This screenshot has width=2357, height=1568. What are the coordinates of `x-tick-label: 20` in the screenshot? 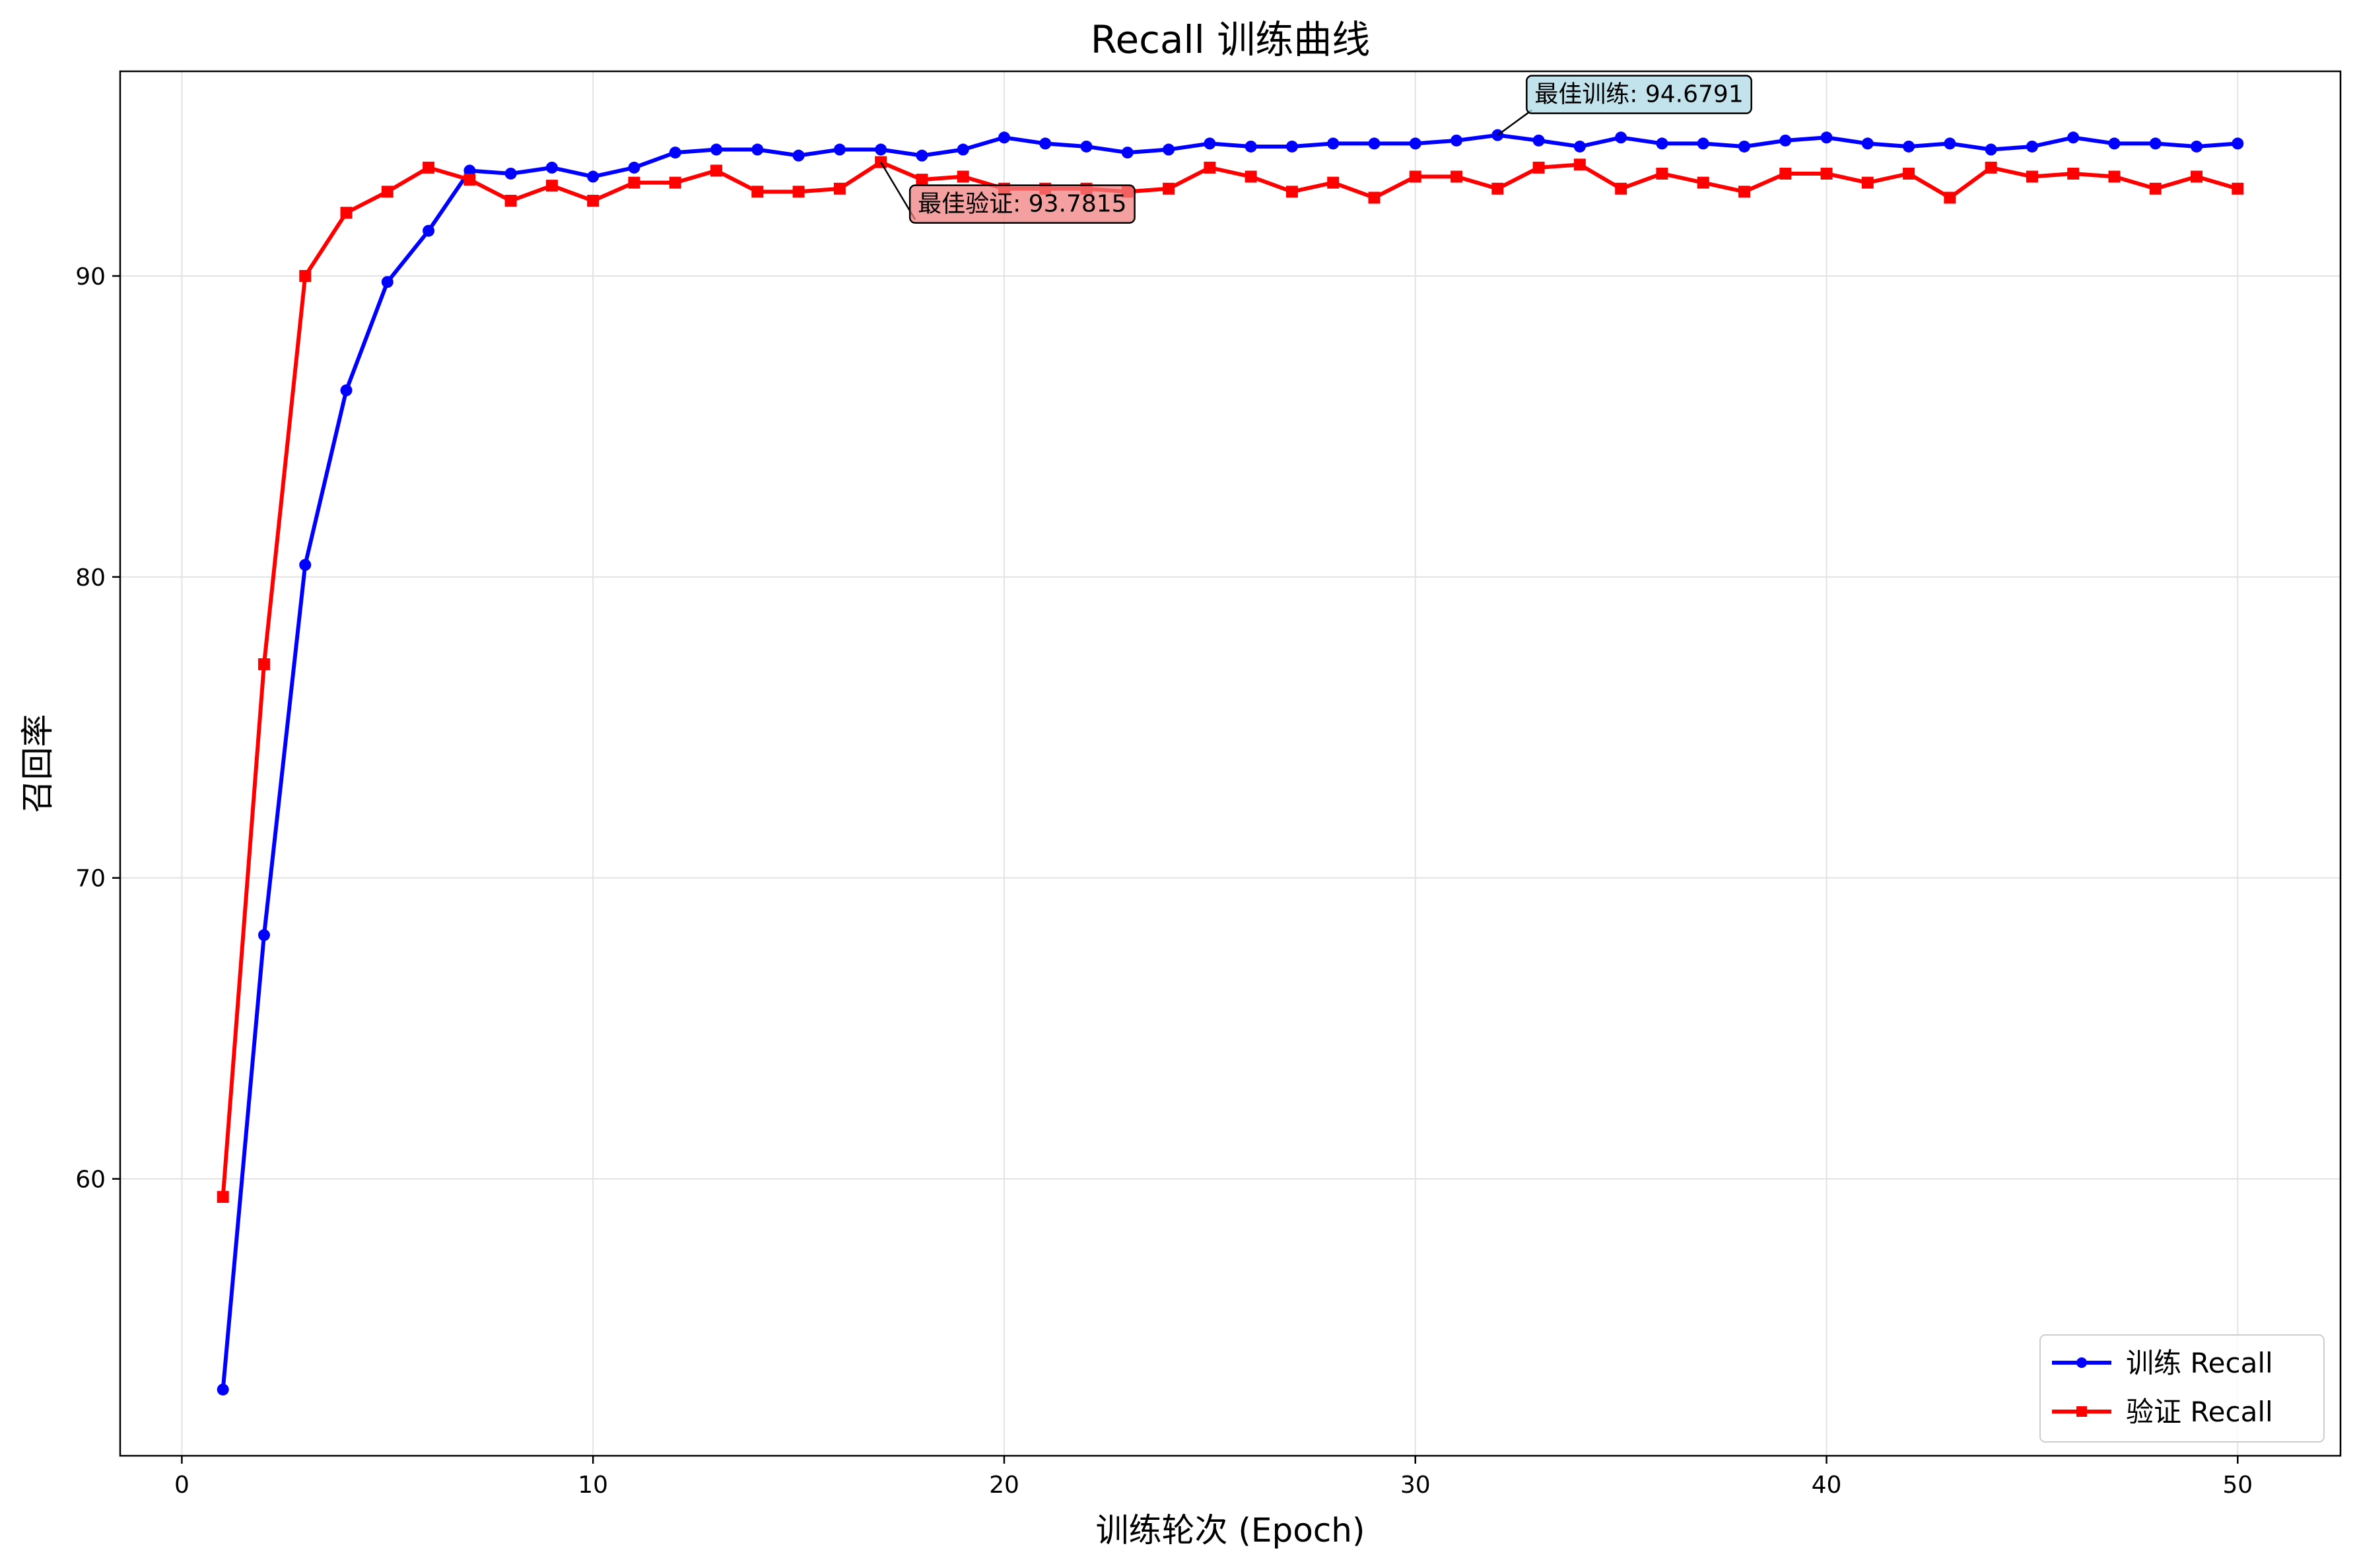 It's located at (1004, 1485).